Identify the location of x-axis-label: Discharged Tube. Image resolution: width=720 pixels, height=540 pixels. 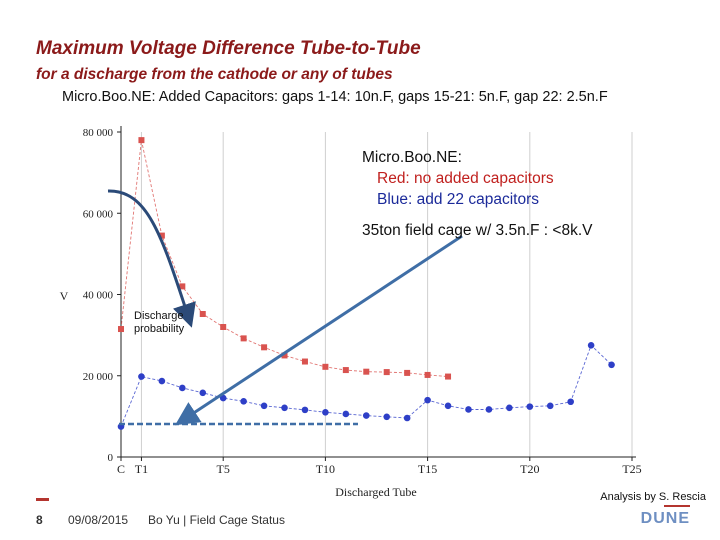
(375, 492).